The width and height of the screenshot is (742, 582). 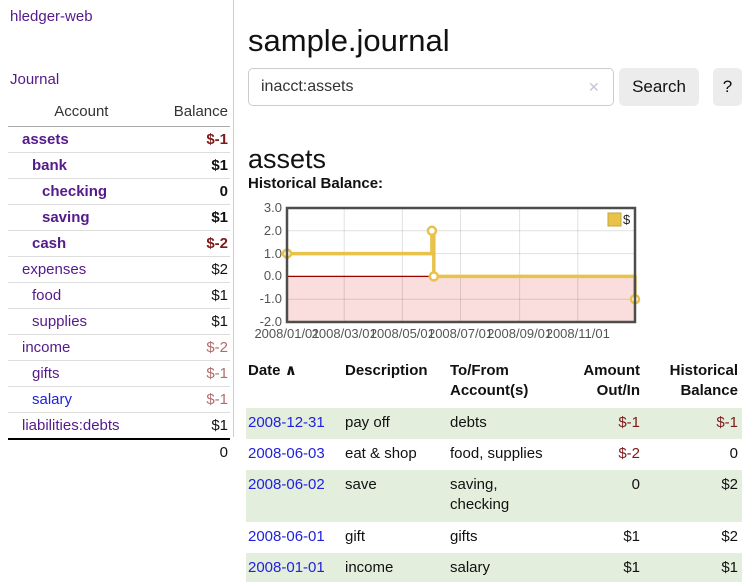 What do you see at coordinates (272, 207) in the screenshot?
I see `y-axis-tick-label: 3.0` at bounding box center [272, 207].